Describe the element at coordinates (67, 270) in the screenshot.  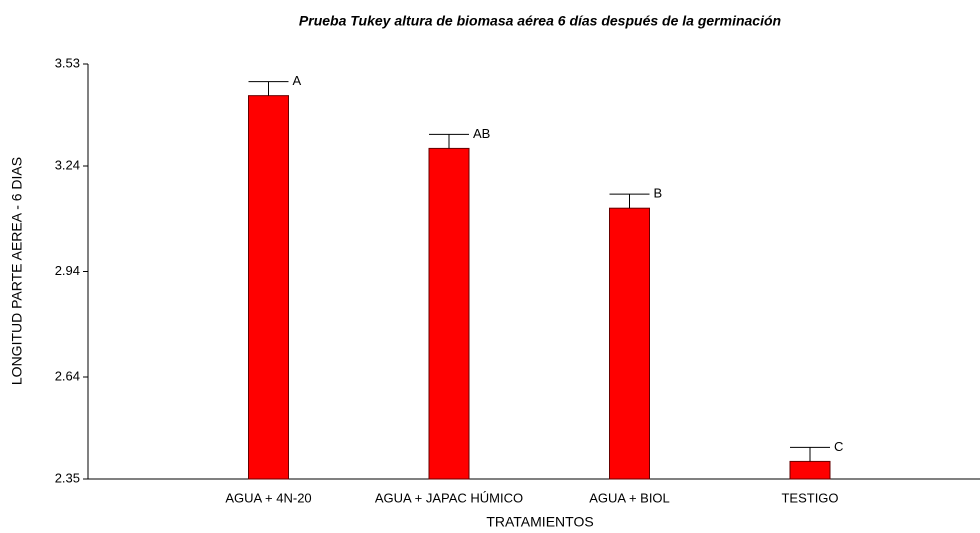
I see `y-tick-label: 2.94` at that location.